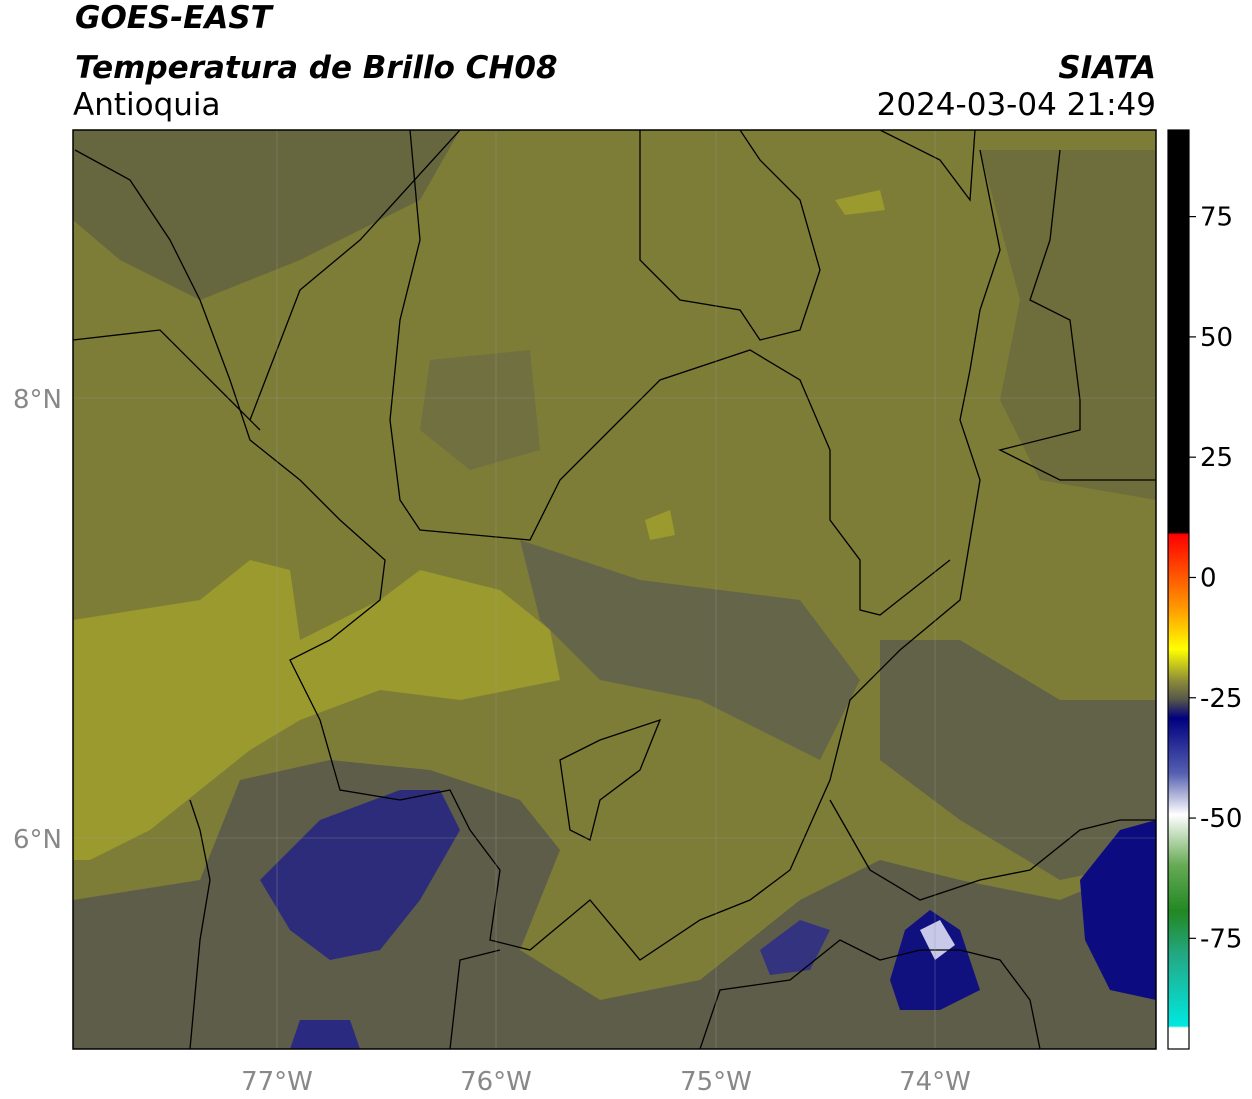 The image size is (1252, 1099). What do you see at coordinates (316, 68) in the screenshot?
I see `subtitle: Temperatura de Brillo CH08` at bounding box center [316, 68].